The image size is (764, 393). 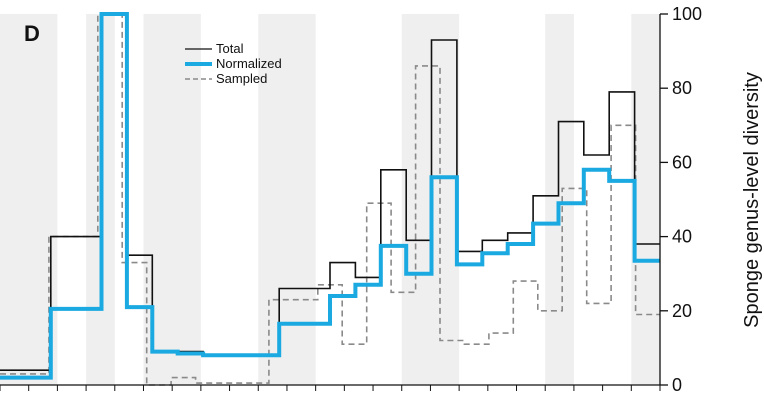 I want to click on panel-label: D, so click(x=32, y=33).